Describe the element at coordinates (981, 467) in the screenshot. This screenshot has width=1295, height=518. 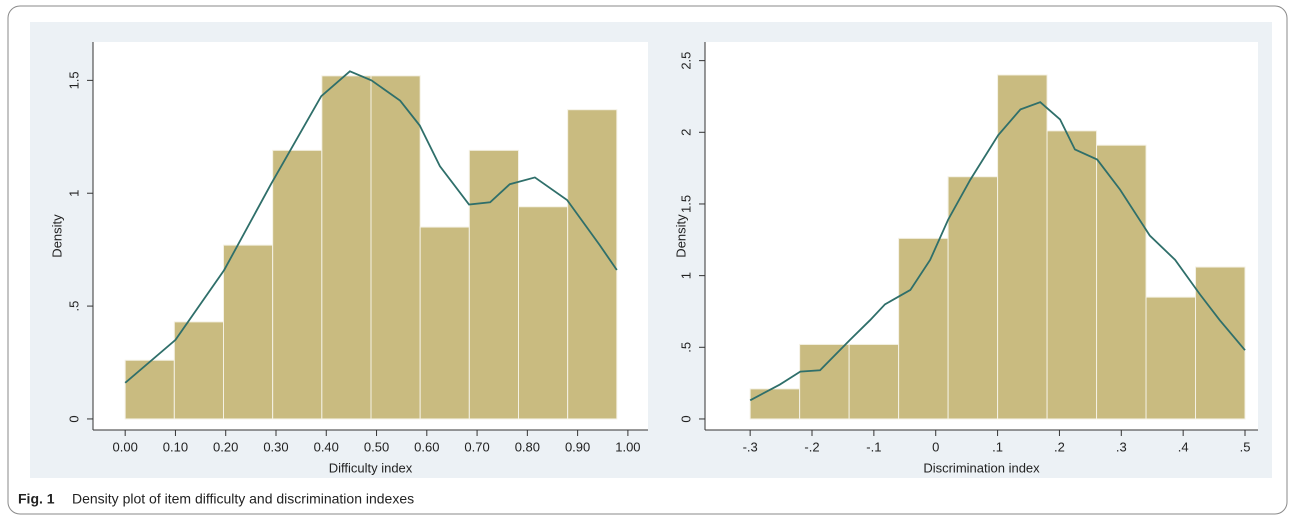
I see `x-axis-label: Discrimination index` at that location.